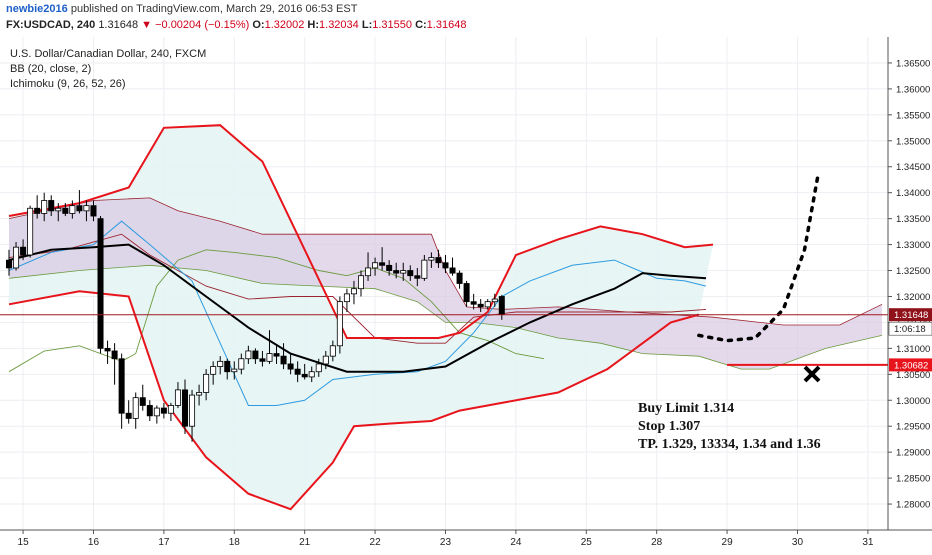 This screenshot has height=555, width=932. I want to click on x-tick-label: 17, so click(164, 542).